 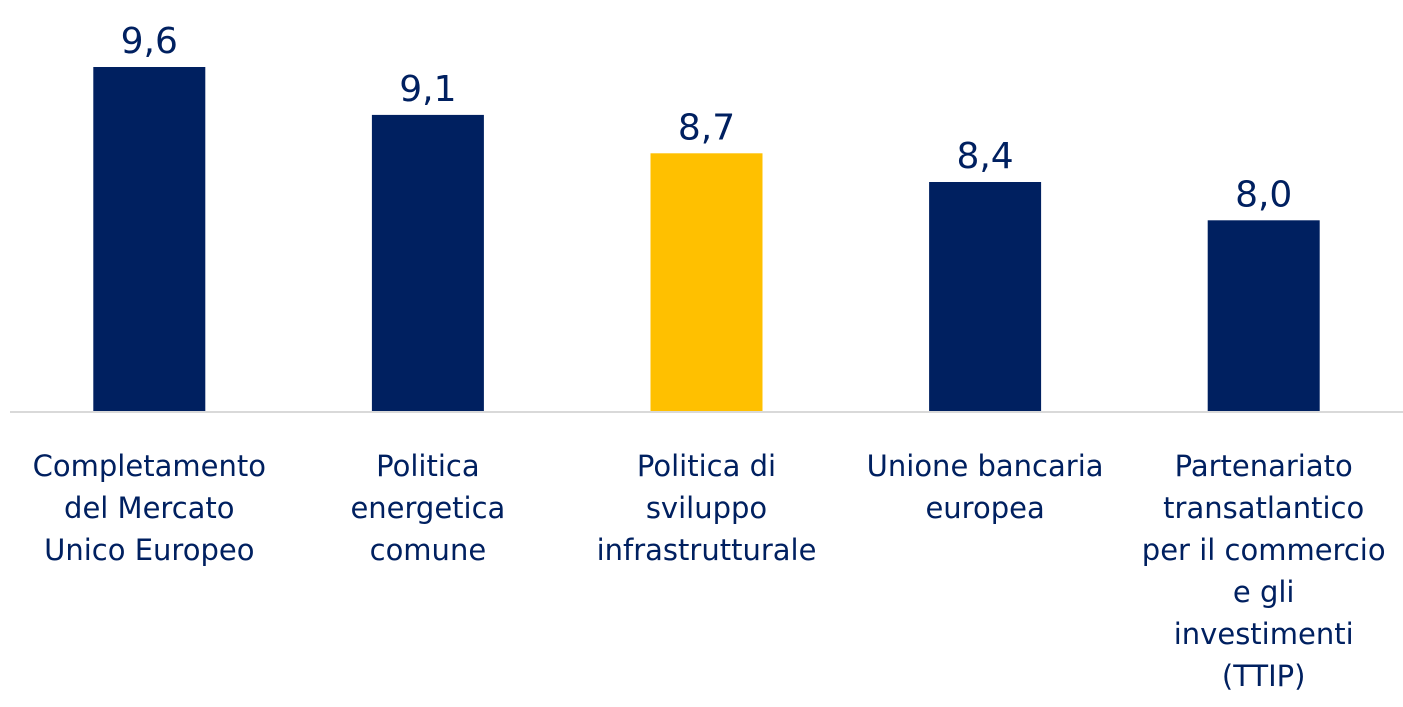 What do you see at coordinates (149, 550) in the screenshot?
I see `category-label-line: Unico Europeo` at bounding box center [149, 550].